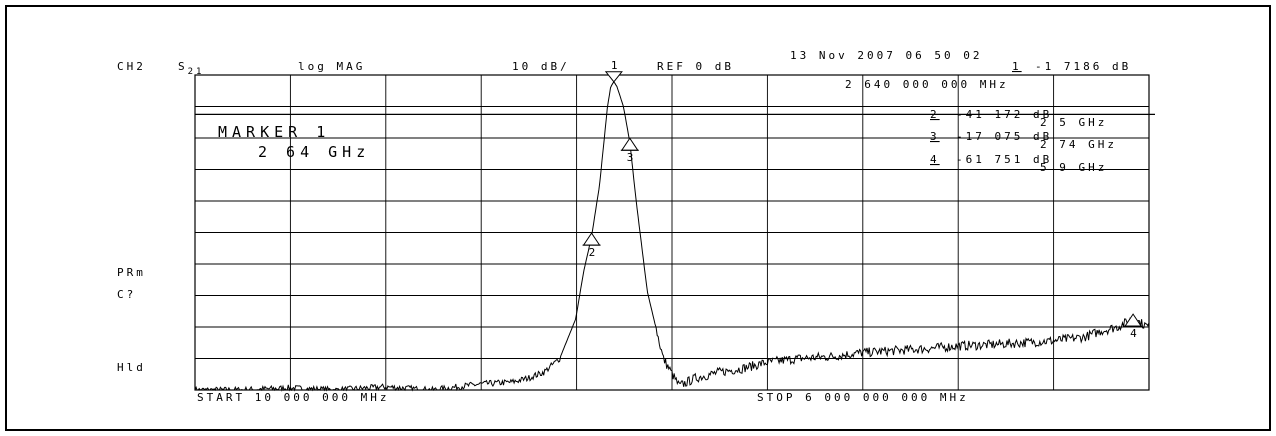 This screenshot has height=436, width=1276. What do you see at coordinates (1073, 122) in the screenshot?
I see `marker-2-frequency: 2 5 GHz` at bounding box center [1073, 122].